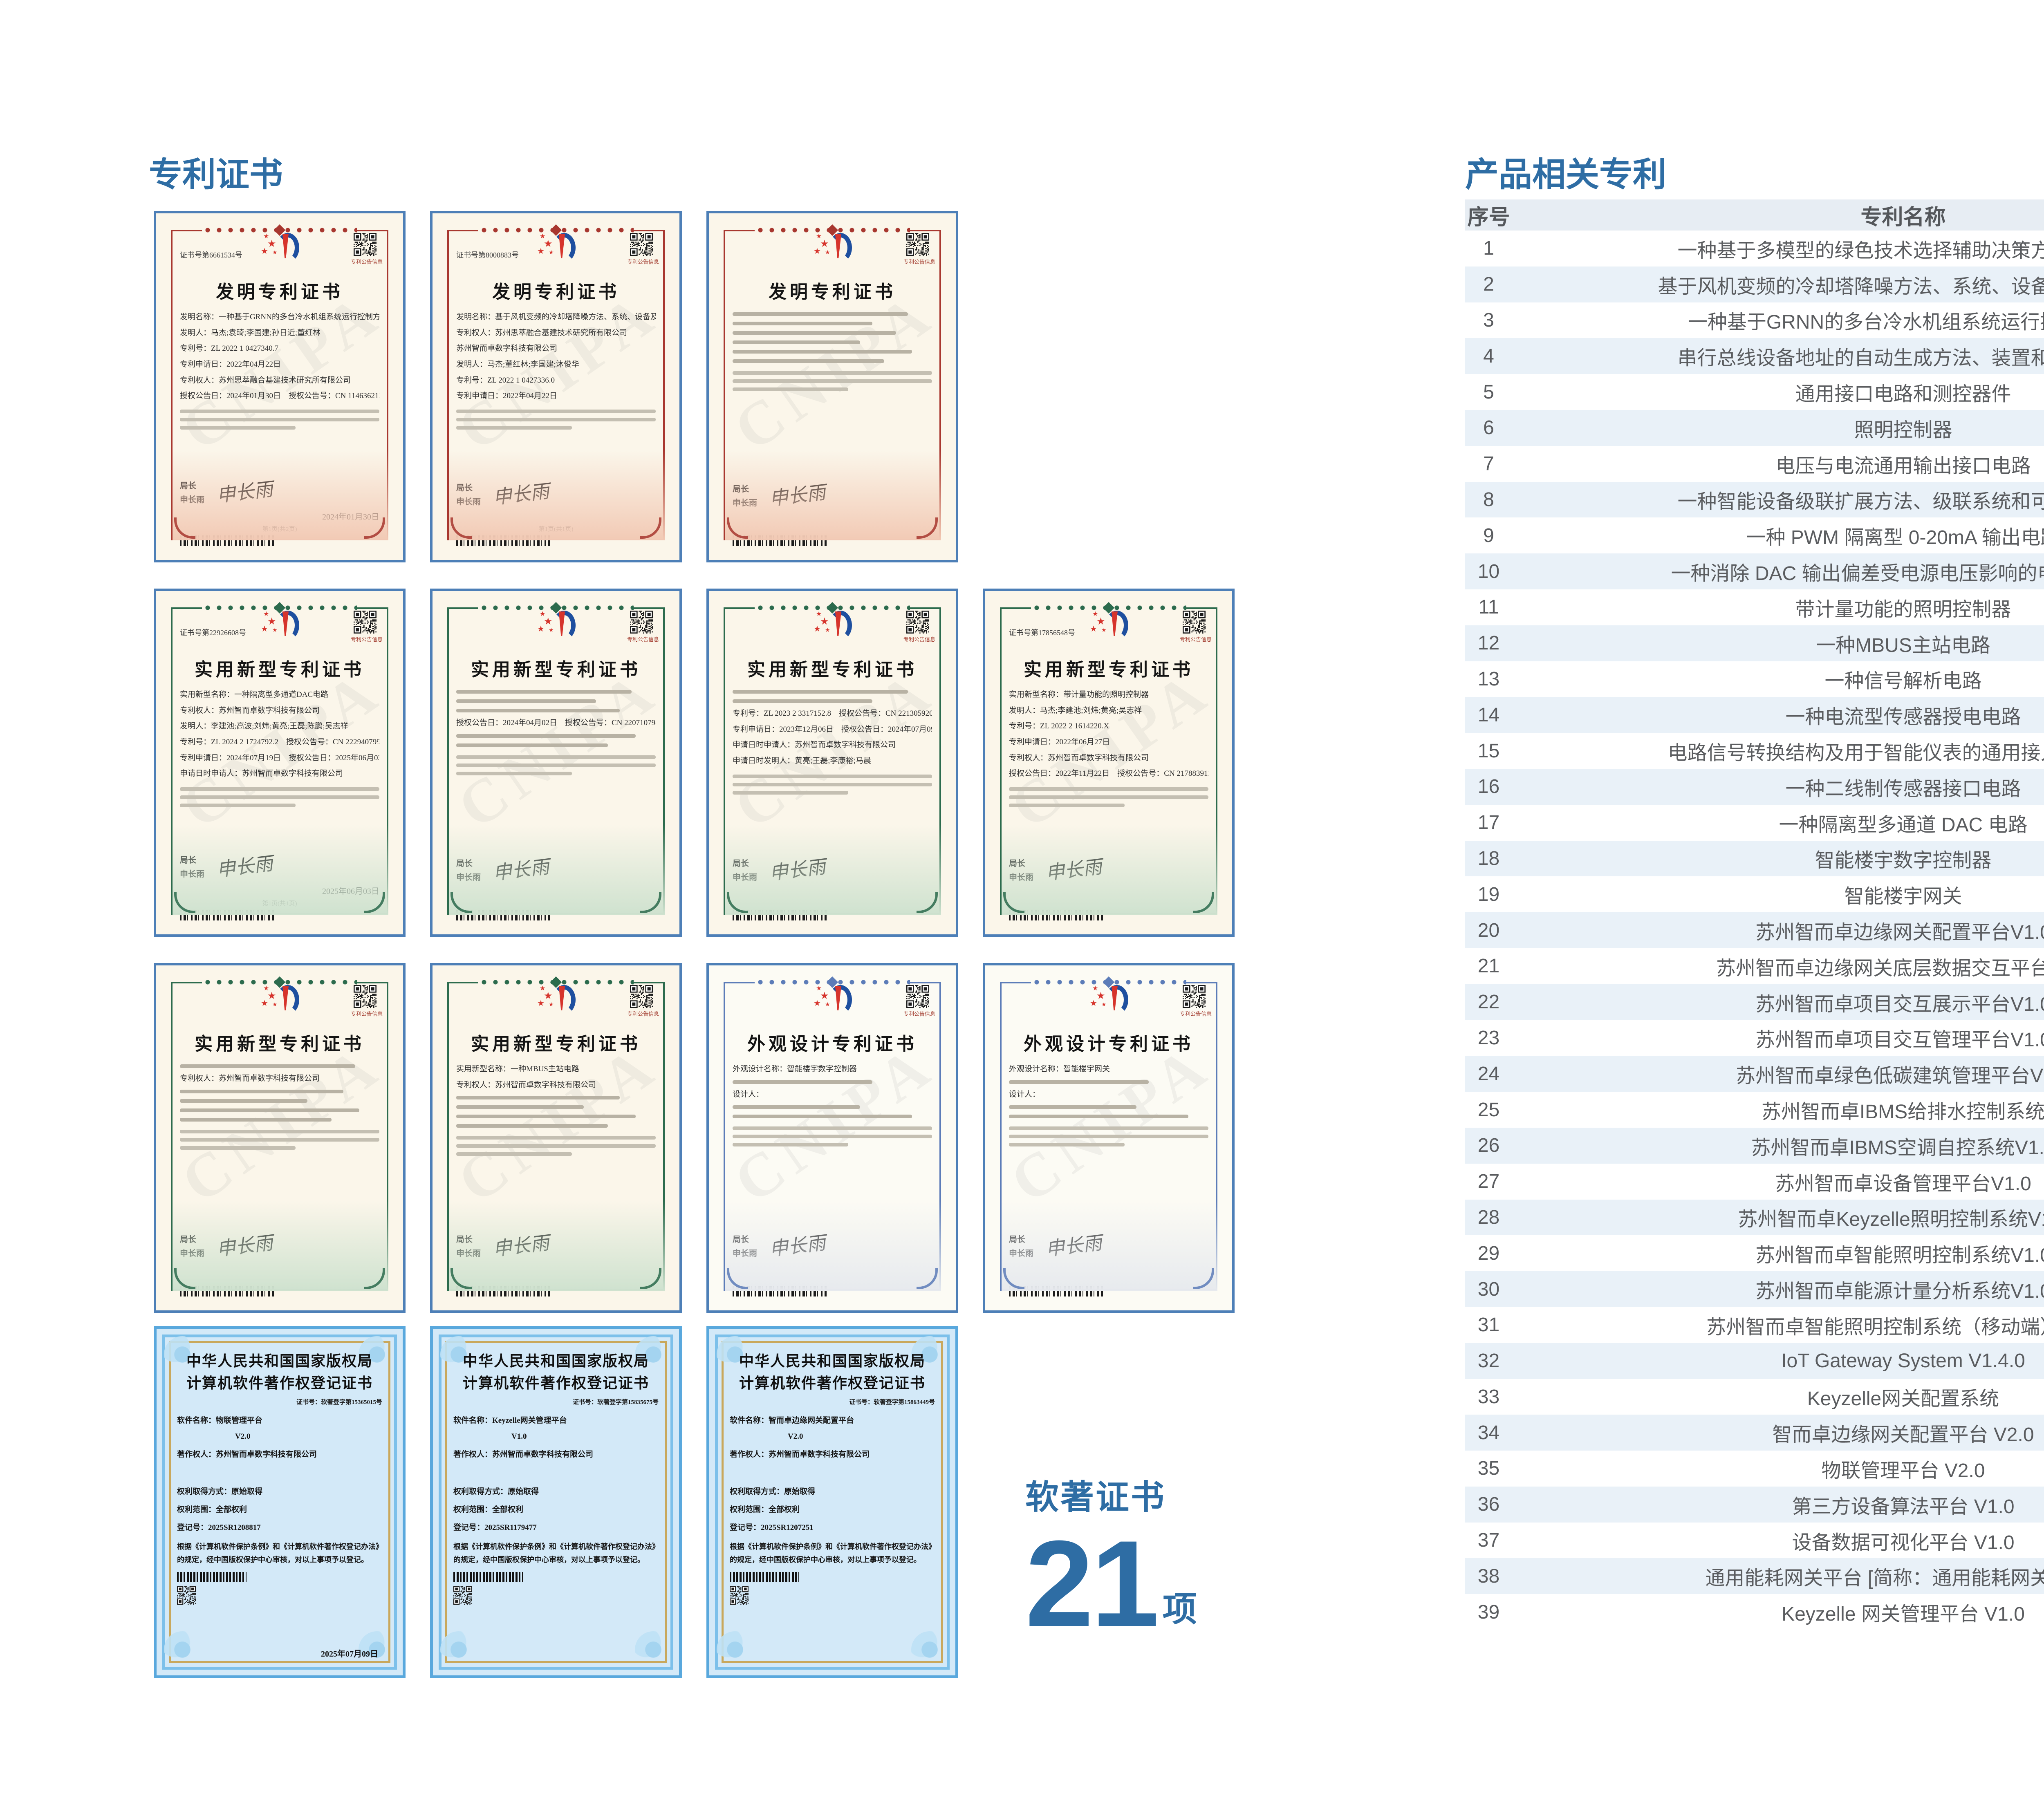 This screenshot has height=1798, width=2044. I want to click on certificate-field-line: 申请日时发明人：黄亮;王磊;李康裕;马晨, so click(802, 761).